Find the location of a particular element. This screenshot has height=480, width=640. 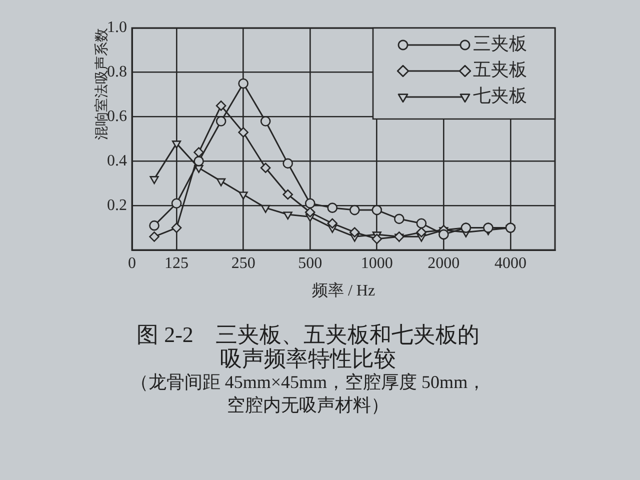

x-tick-label: 0 is located at coordinates (132, 263).